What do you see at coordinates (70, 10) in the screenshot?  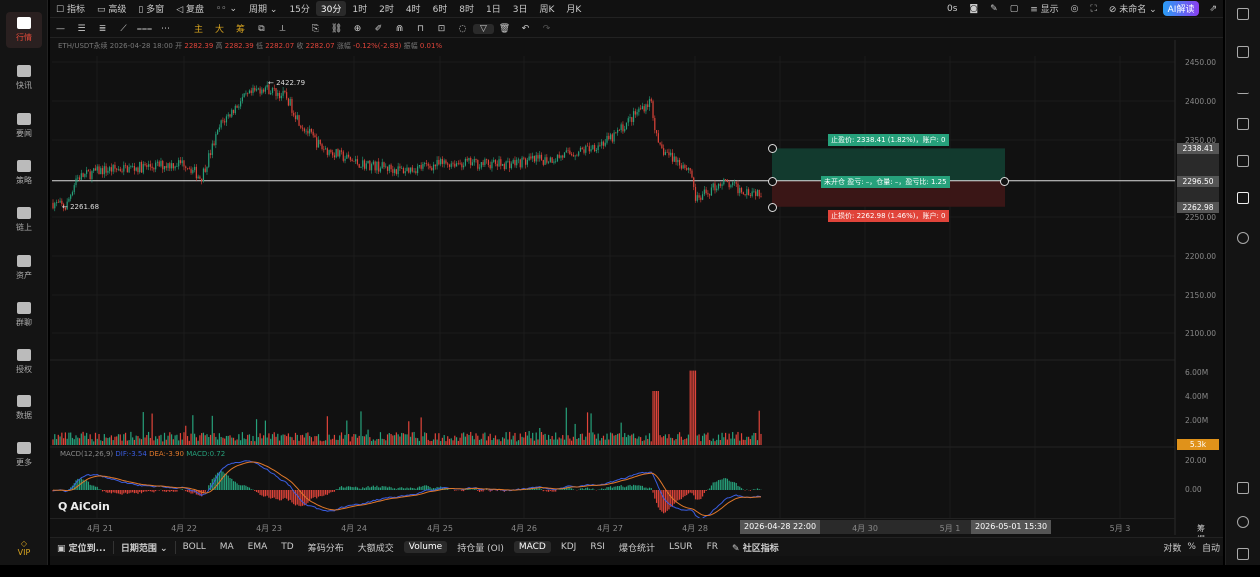 I see `indicators-button: ☐ 指标` at bounding box center [70, 10].